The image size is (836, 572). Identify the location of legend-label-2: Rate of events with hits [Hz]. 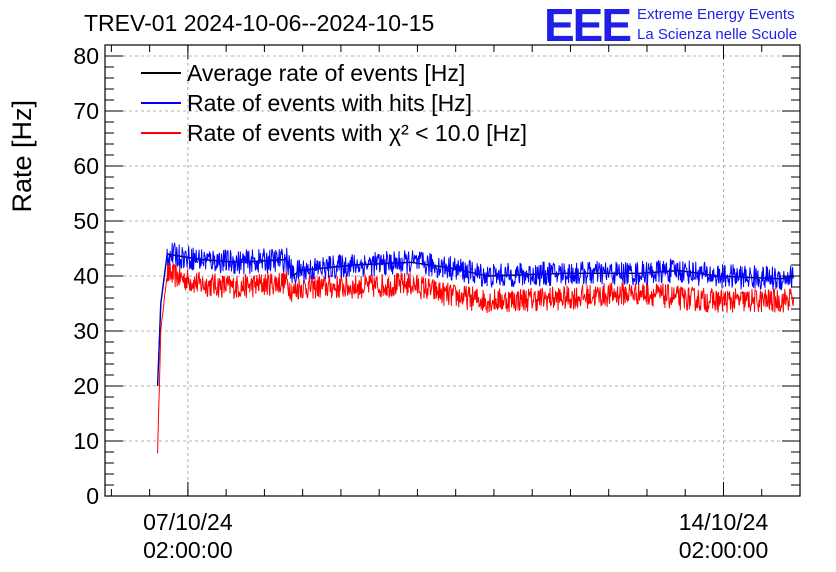
(329, 103).